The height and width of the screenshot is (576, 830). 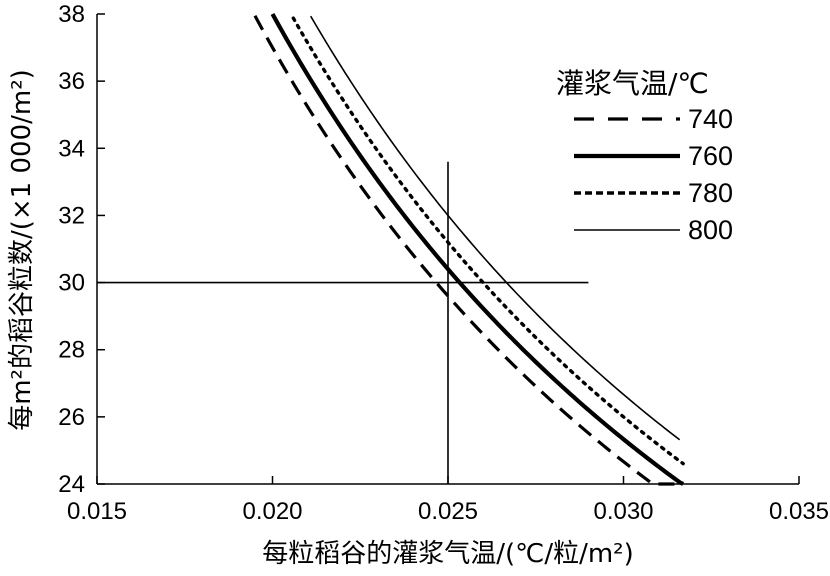 I want to click on x-axis-title: 每粒稻谷的灌浆气温/(℃/粒/m²), so click(x=448, y=554).